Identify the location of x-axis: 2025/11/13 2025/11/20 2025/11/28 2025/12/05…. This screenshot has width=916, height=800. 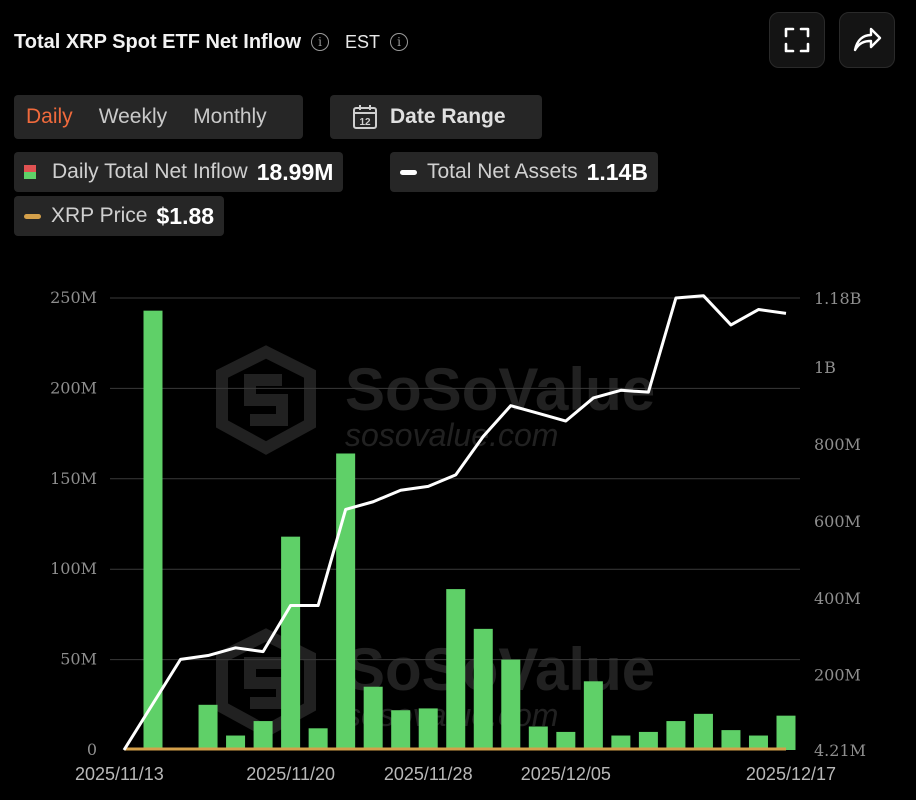
(455, 774).